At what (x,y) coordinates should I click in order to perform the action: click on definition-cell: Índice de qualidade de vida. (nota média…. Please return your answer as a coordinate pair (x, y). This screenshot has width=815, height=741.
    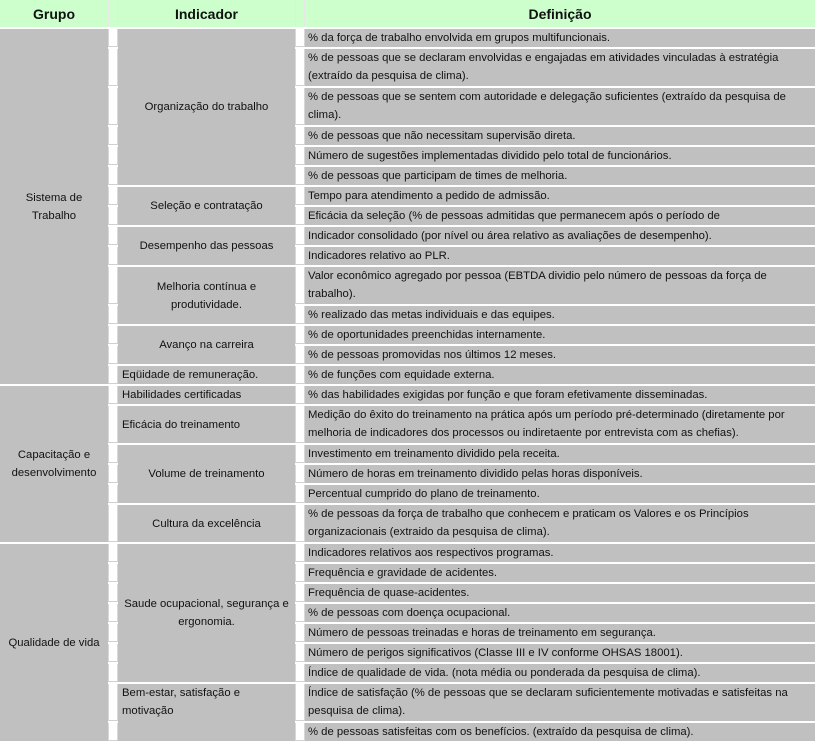
    Looking at the image, I should click on (560, 673).